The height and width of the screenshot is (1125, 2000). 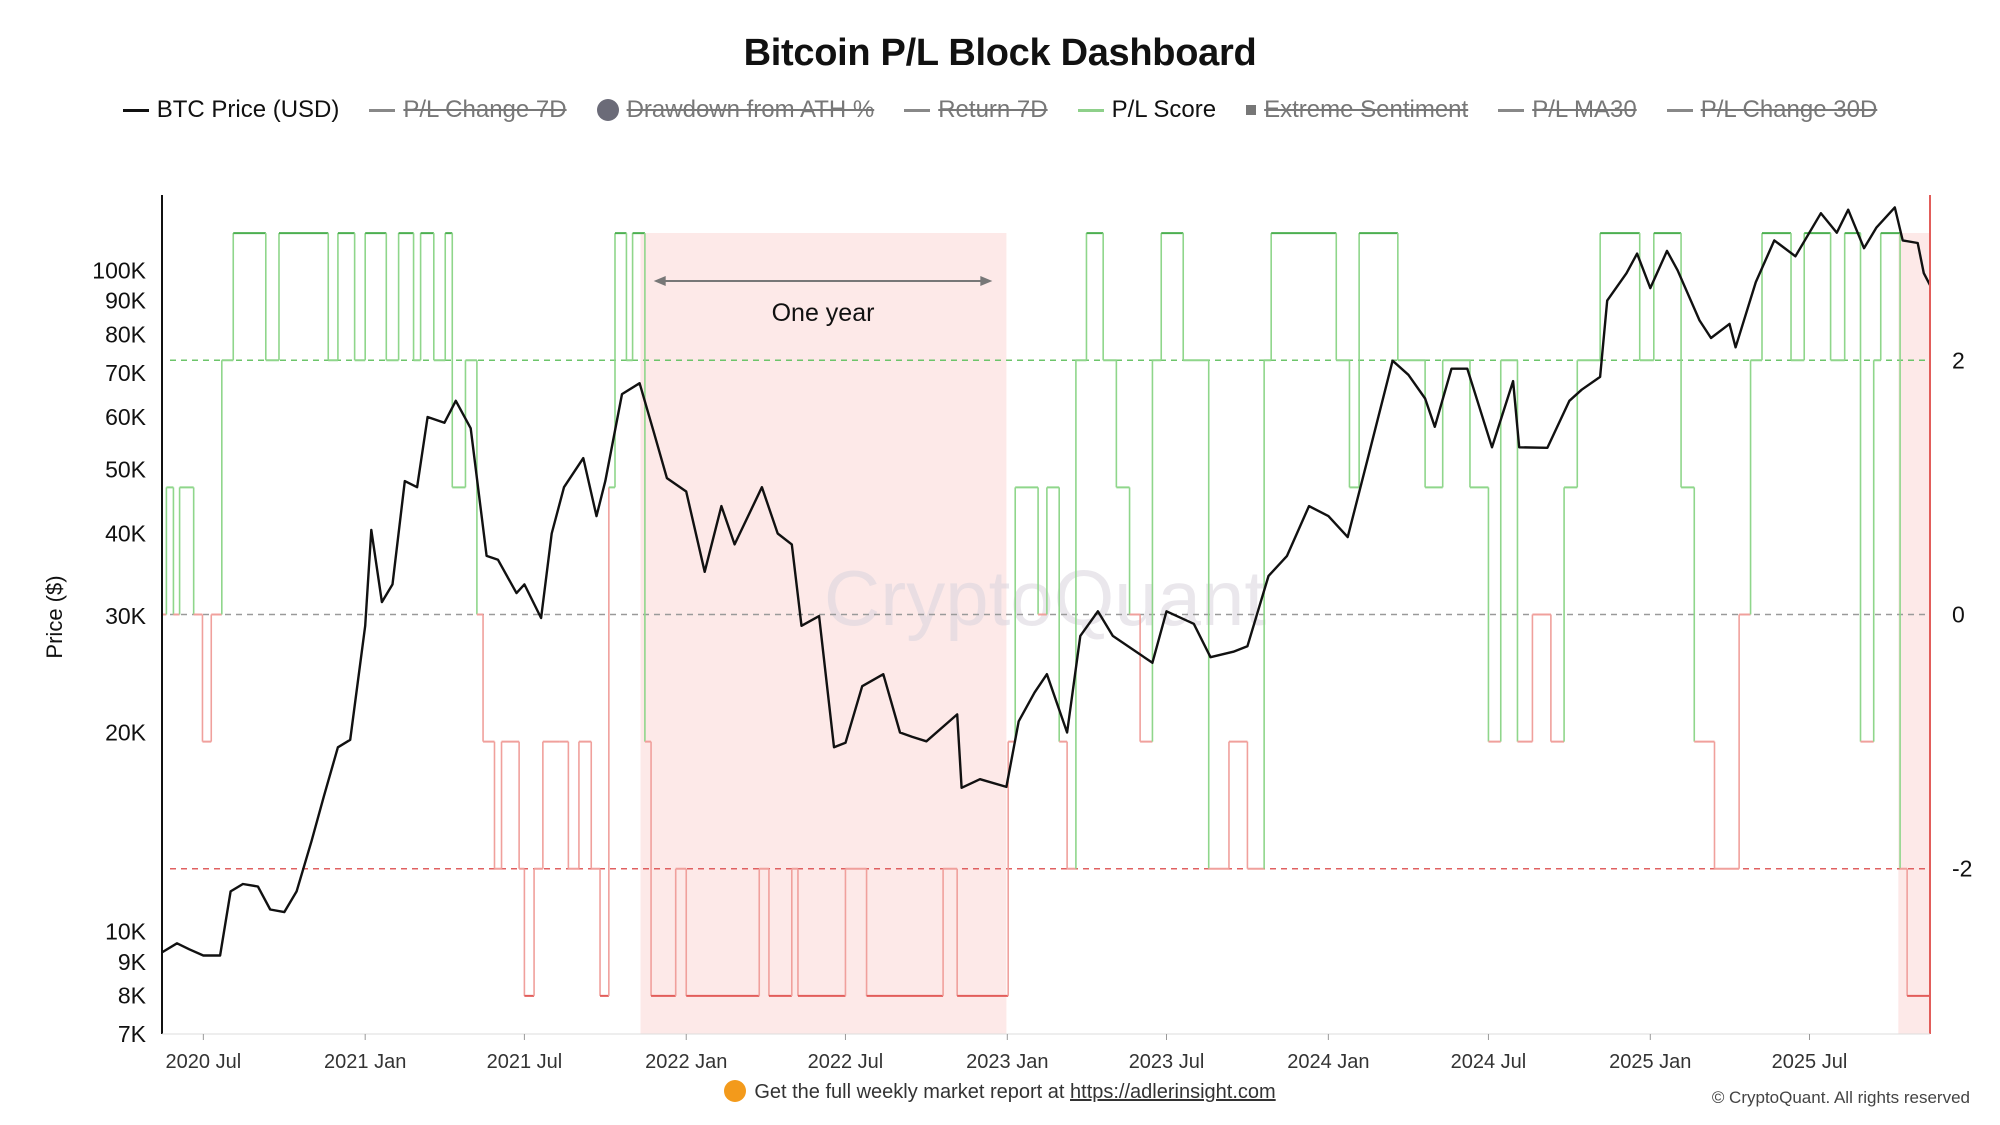 What do you see at coordinates (1007, 1062) in the screenshot?
I see `x-tick-label: 2023 Jan` at bounding box center [1007, 1062].